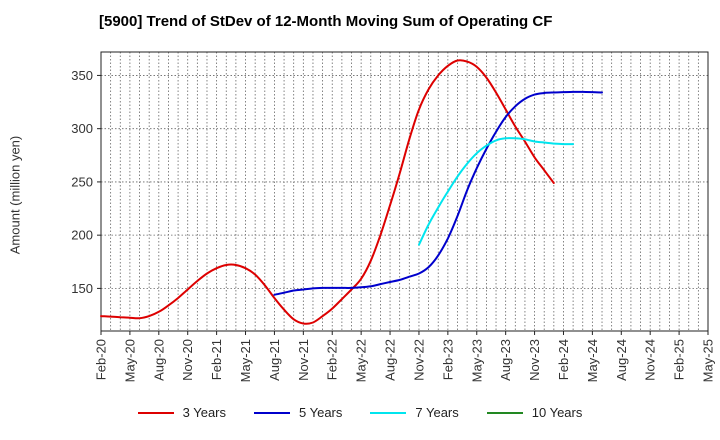 The width and height of the screenshot is (720, 440). What do you see at coordinates (303, 360) in the screenshot?
I see `x-tick-label: Nov-21` at bounding box center [303, 360].